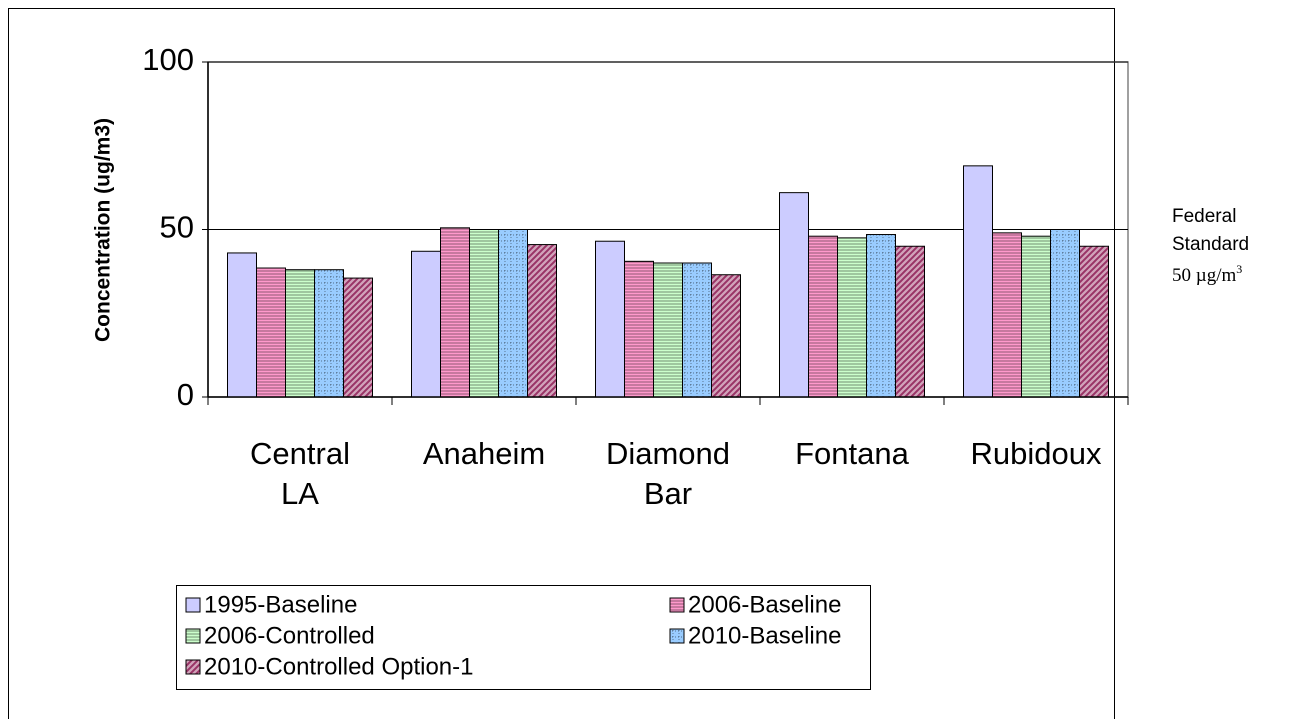  Describe the element at coordinates (339, 666) in the screenshot. I see `legend-label: 2010-Controlled Option-1` at that location.